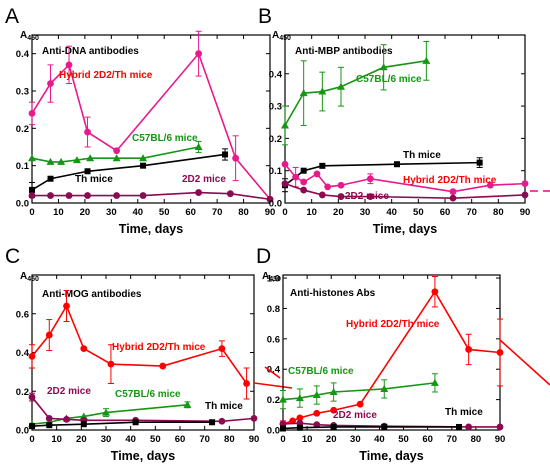  Describe the element at coordinates (23, 166) in the screenshot. I see `y-tick-label: 0.1` at that location.